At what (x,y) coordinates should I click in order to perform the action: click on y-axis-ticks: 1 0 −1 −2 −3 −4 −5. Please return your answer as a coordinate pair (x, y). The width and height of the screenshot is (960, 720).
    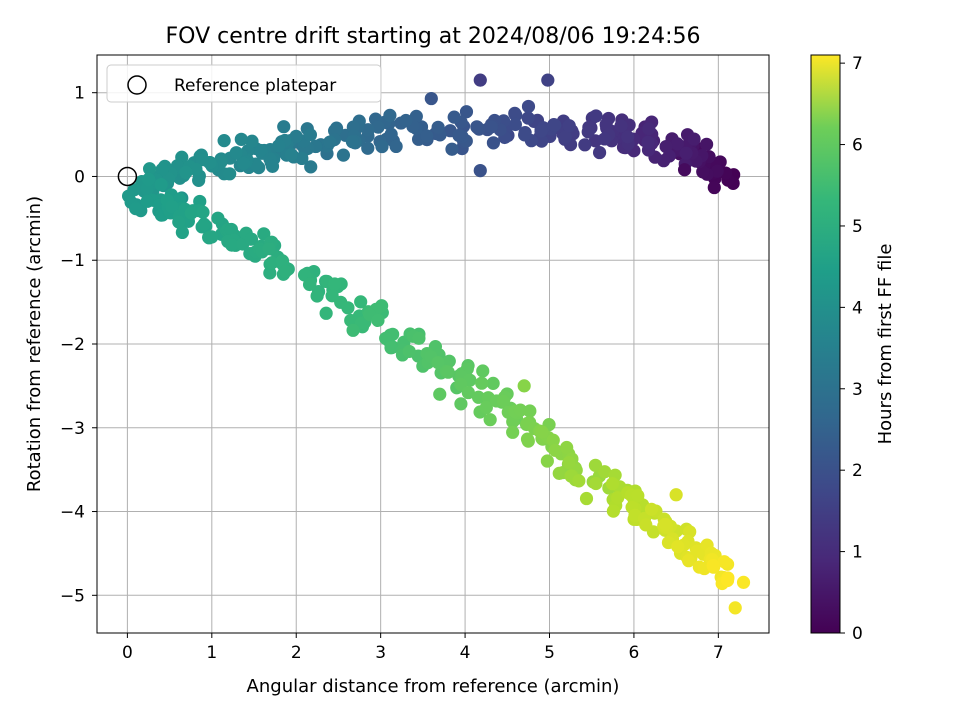
    Looking at the image, I should click on (78, 345).